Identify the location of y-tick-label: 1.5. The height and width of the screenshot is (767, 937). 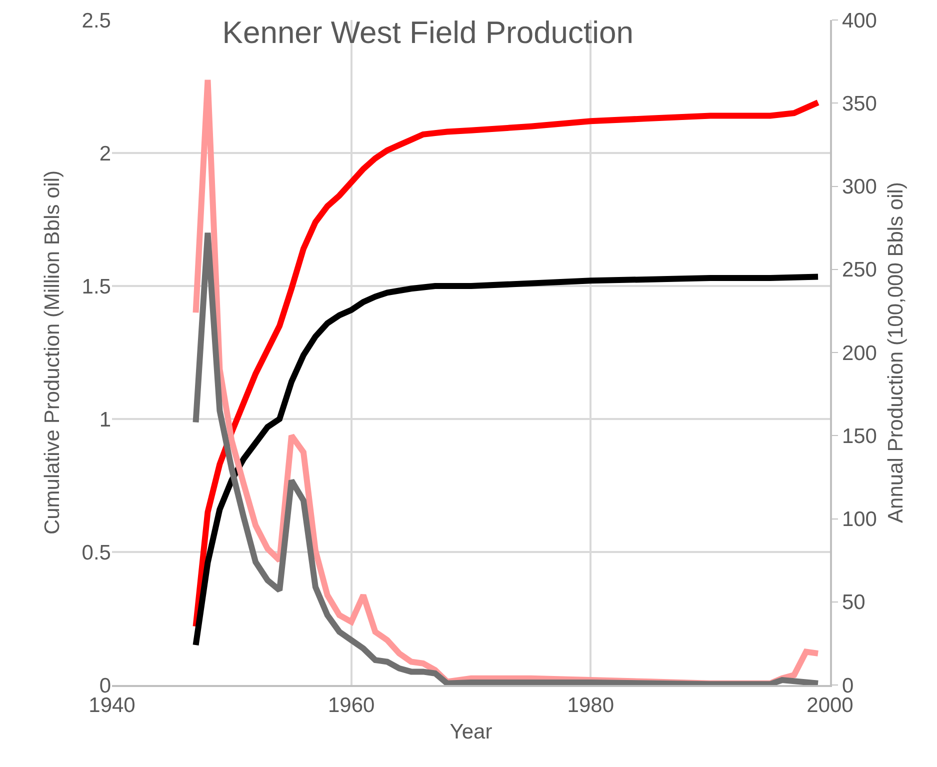
(96, 286).